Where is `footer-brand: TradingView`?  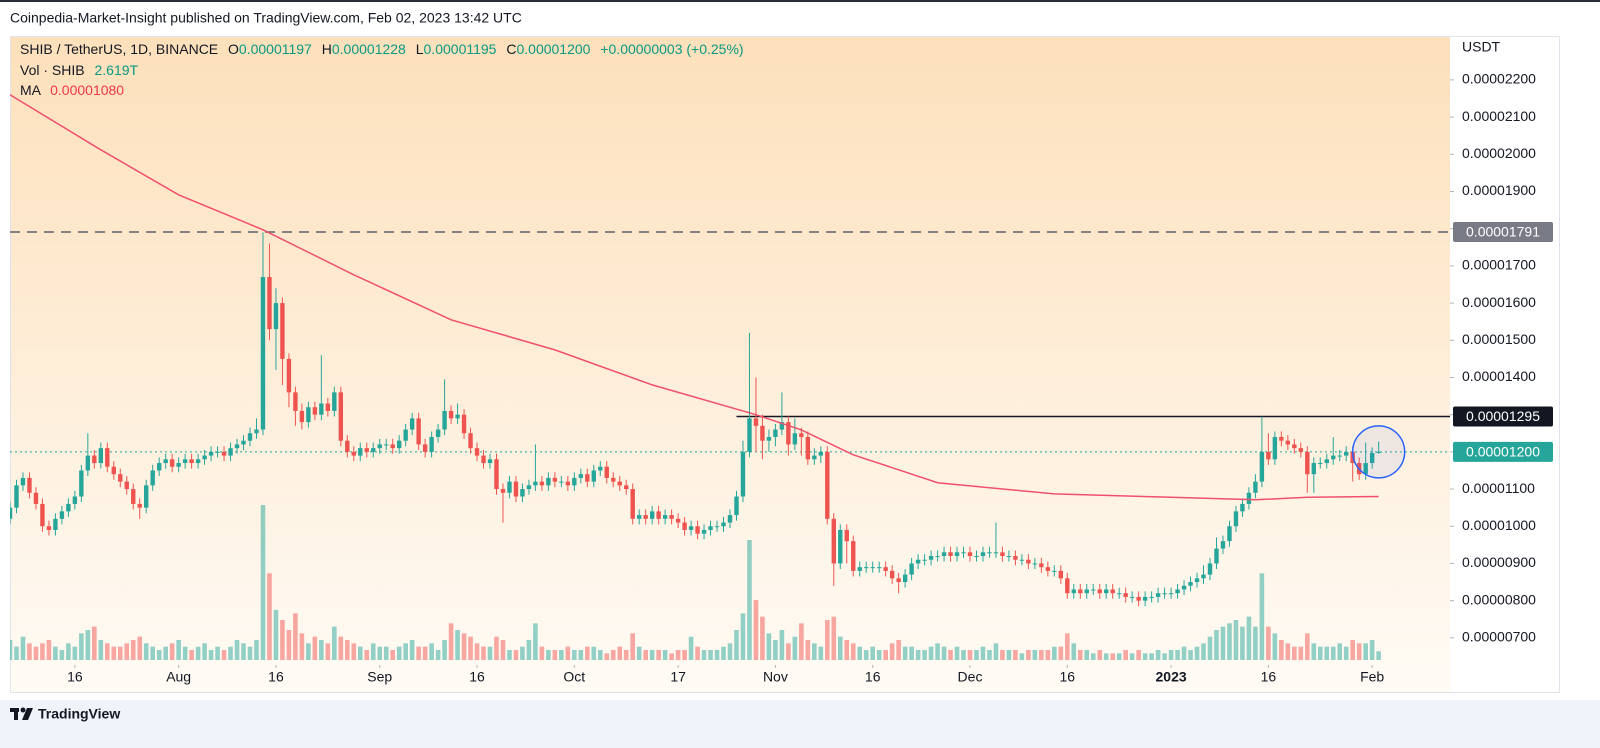 footer-brand: TradingView is located at coordinates (79, 714).